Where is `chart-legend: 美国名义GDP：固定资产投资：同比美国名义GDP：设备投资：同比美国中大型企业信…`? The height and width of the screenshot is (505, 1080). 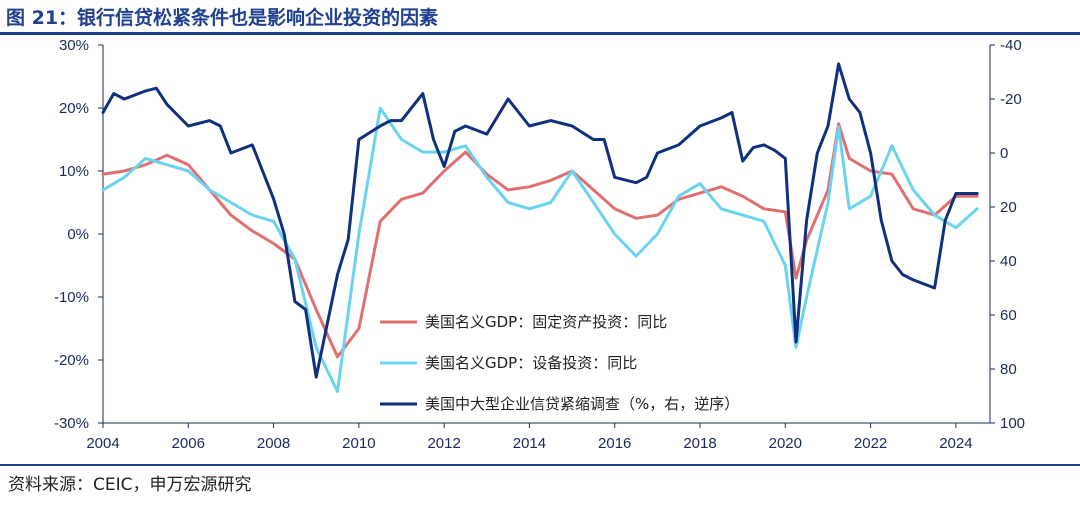
chart-legend: 美国名义GDP：固定资产投资：同比美国名义GDP：设备投资：同比美国中大型企业信… is located at coordinates (559, 363).